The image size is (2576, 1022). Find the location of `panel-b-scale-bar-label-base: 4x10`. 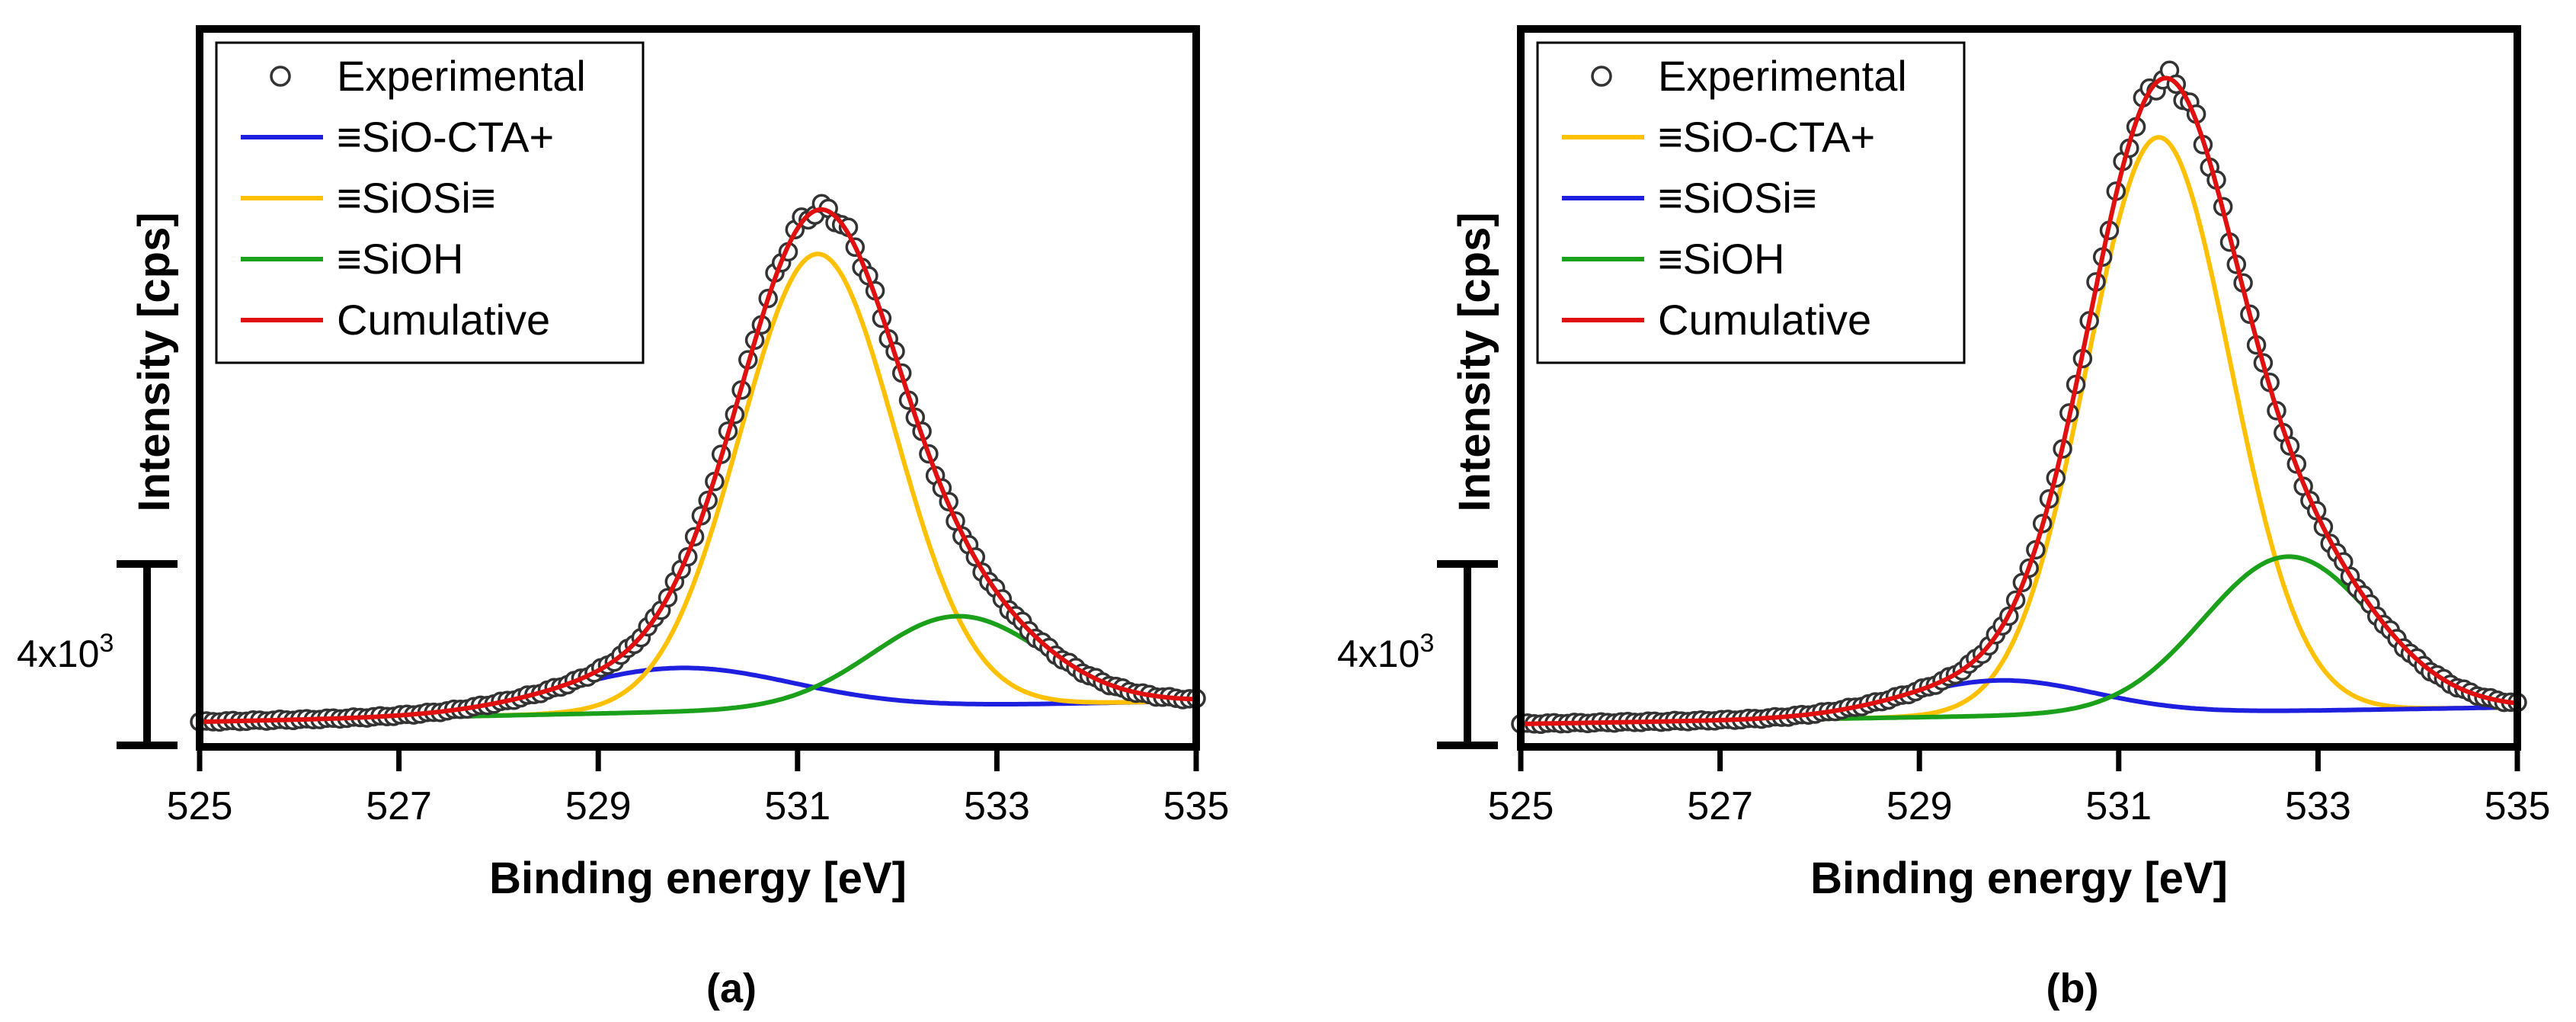

panel-b-scale-bar-label-base: 4x10 is located at coordinates (1378, 654).